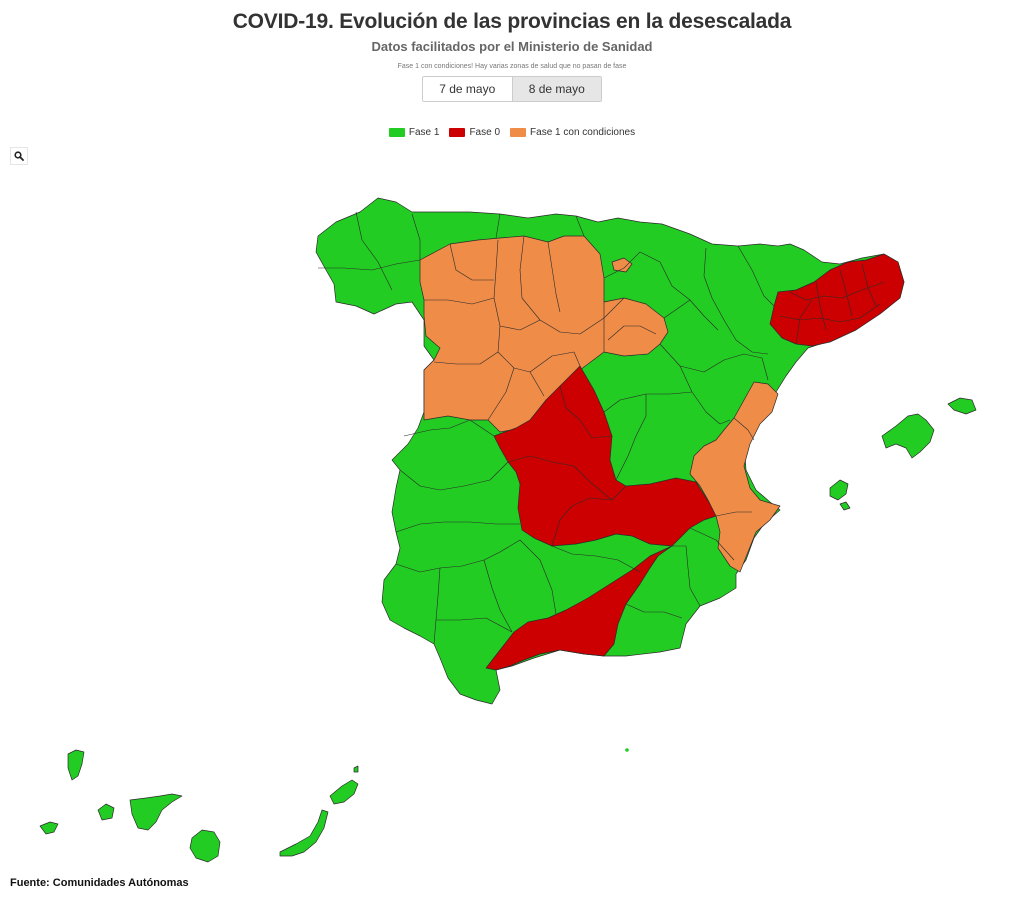 The height and width of the screenshot is (904, 1024). I want to click on search-icon, so click(19, 156).